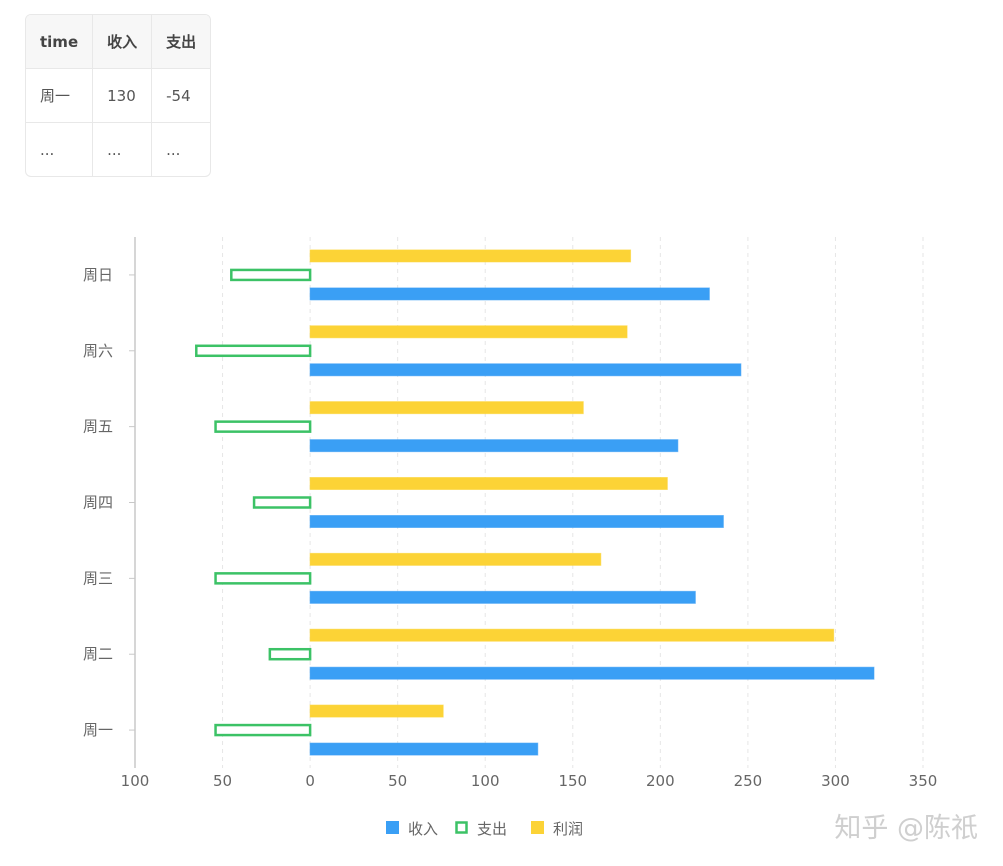  What do you see at coordinates (660, 781) in the screenshot?
I see `x-tick-label: 200` at bounding box center [660, 781].